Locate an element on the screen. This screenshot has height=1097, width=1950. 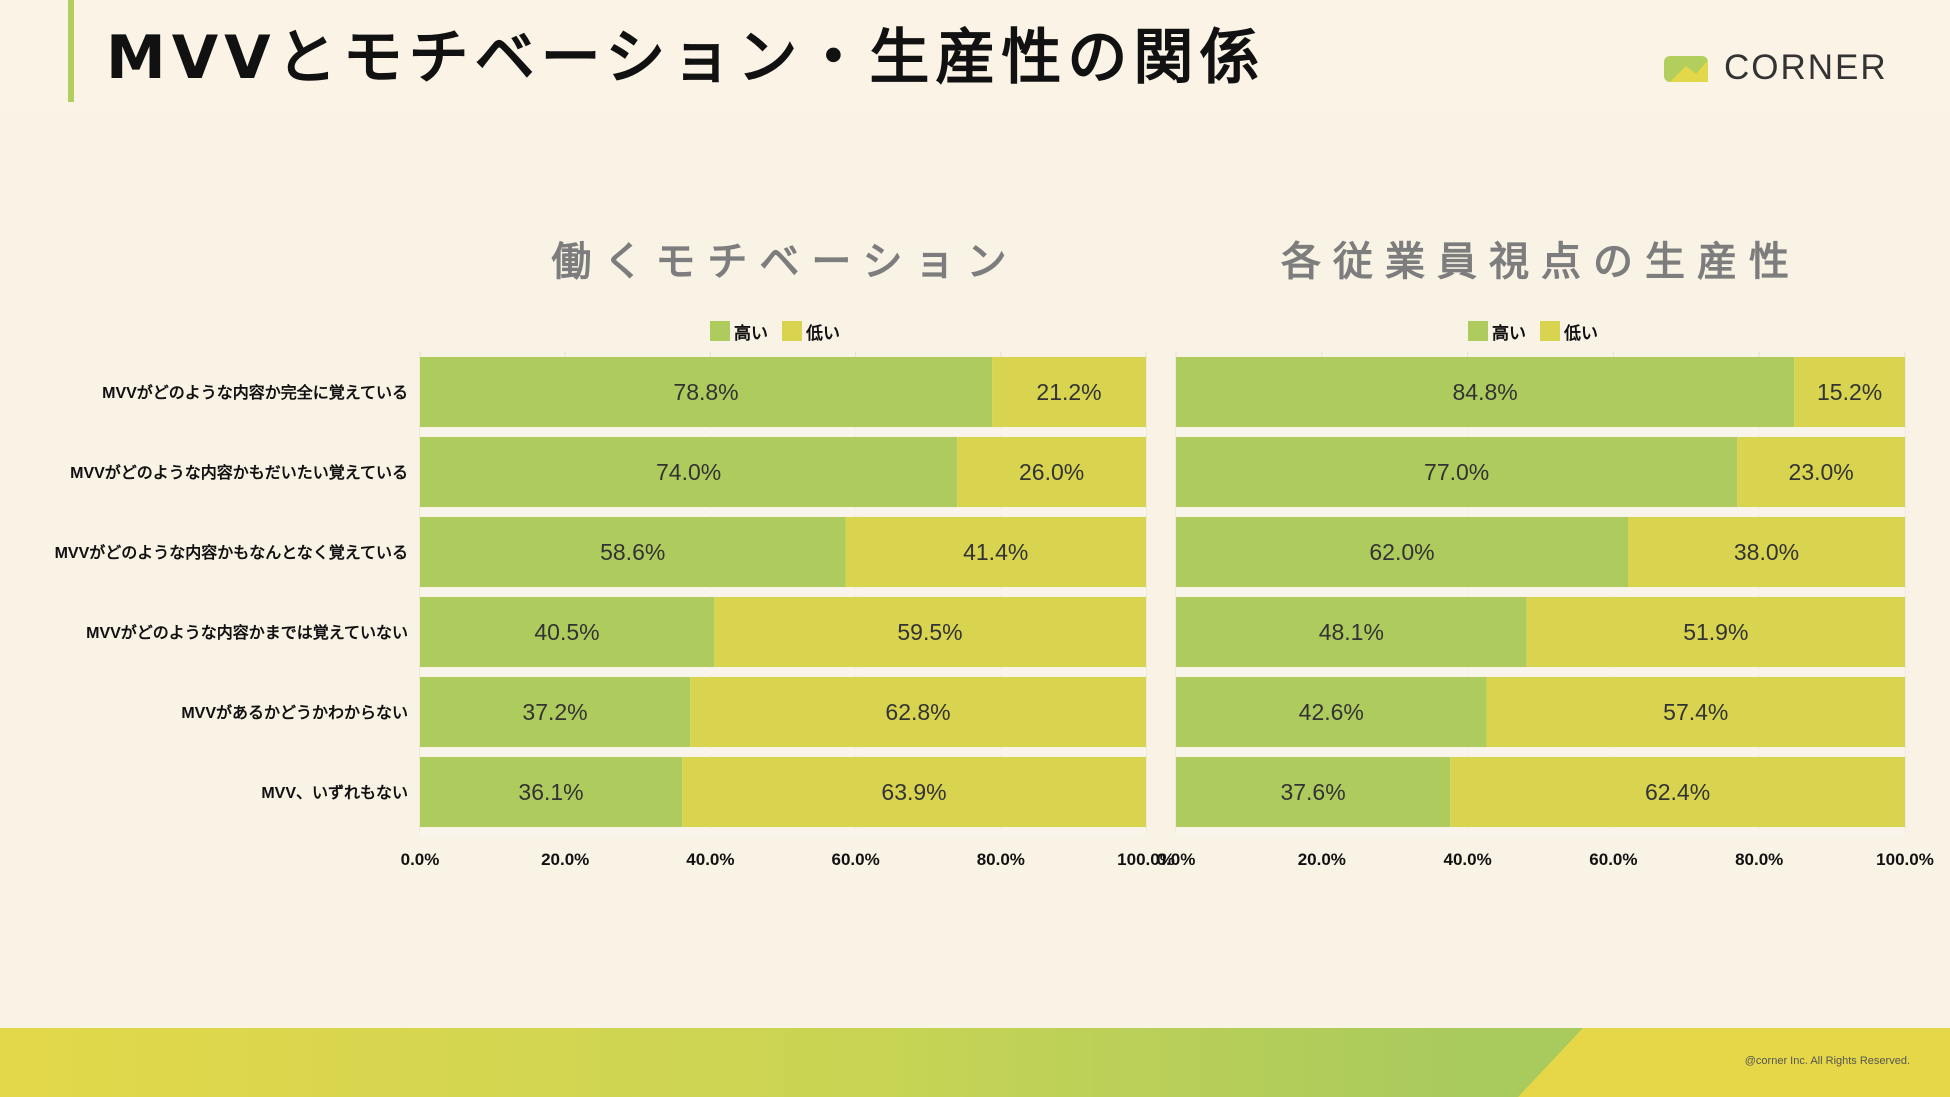
data-label: 59.5% is located at coordinates (929, 632).